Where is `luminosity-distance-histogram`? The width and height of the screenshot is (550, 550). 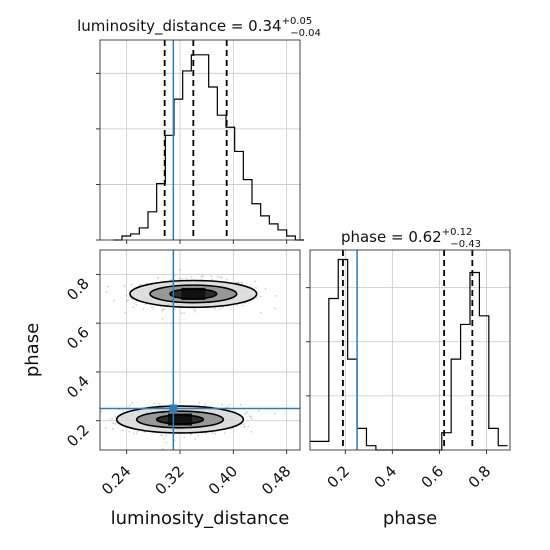 luminosity-distance-histogram is located at coordinates (208, 147).